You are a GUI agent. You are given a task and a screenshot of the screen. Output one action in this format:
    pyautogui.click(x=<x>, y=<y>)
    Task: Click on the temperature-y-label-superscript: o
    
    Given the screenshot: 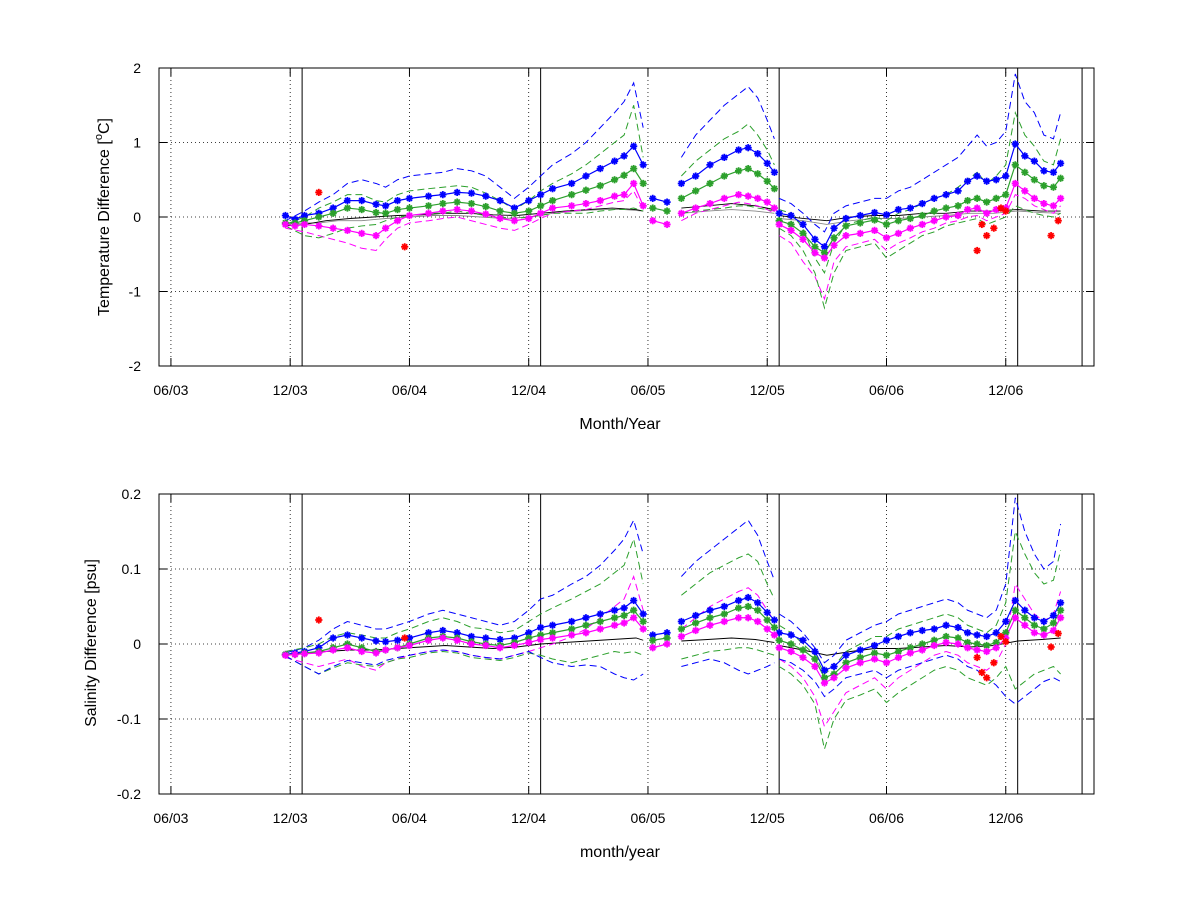 What is the action you would take?
    pyautogui.click(x=99, y=137)
    